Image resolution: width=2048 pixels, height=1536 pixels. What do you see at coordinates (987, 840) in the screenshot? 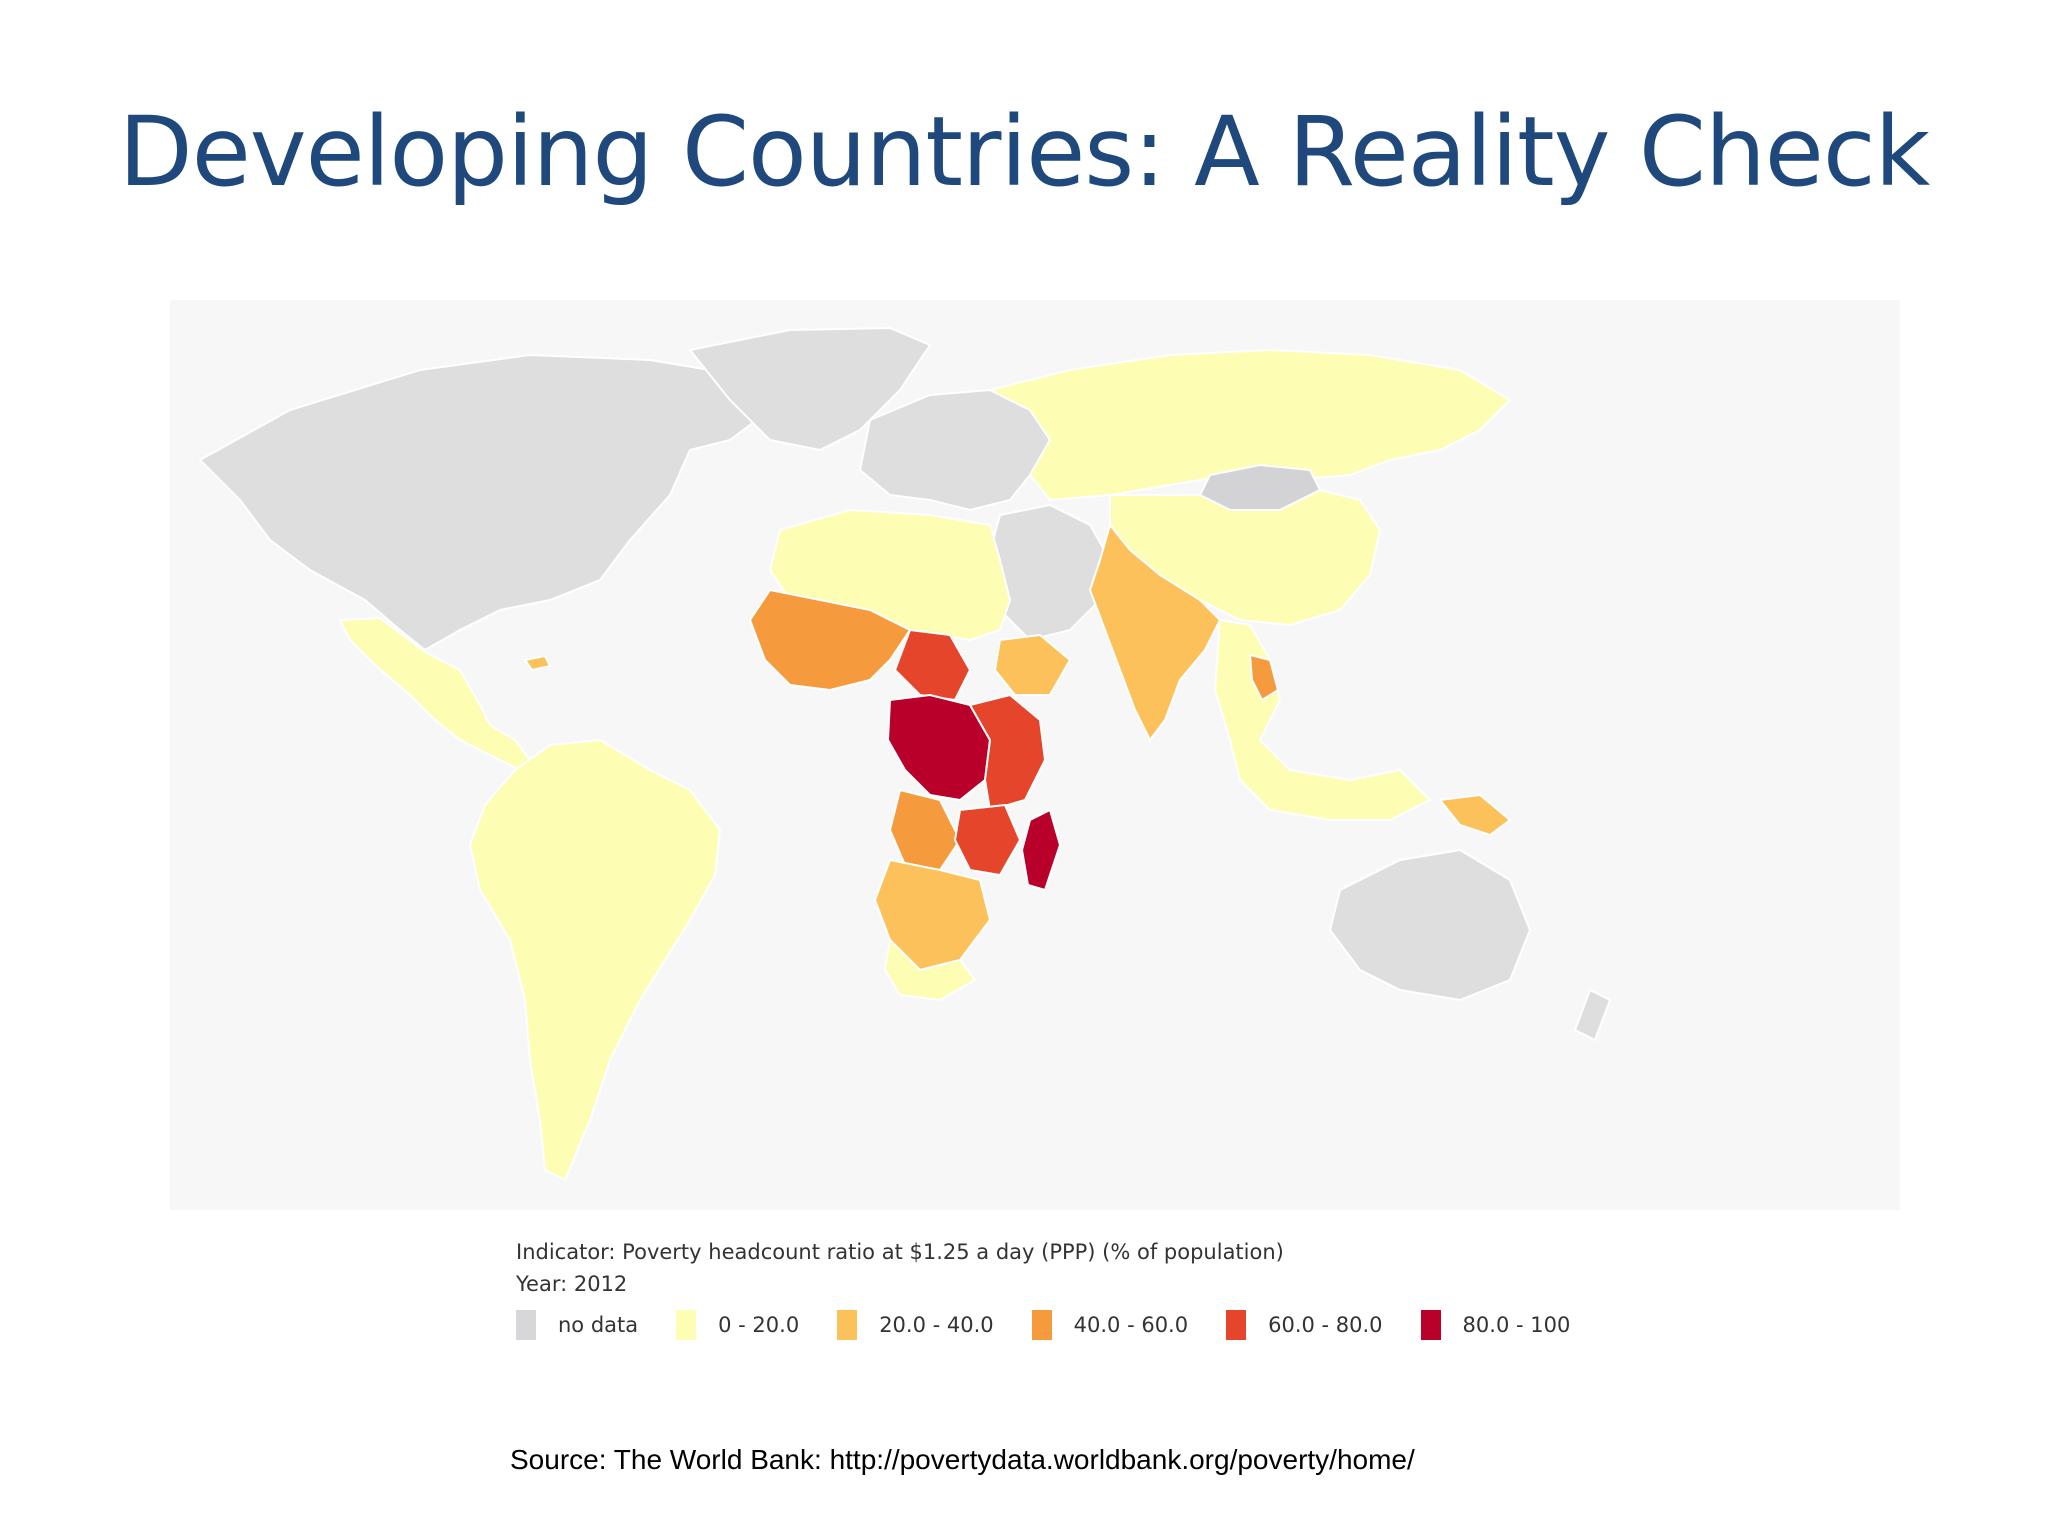
I see `region-mozambique` at bounding box center [987, 840].